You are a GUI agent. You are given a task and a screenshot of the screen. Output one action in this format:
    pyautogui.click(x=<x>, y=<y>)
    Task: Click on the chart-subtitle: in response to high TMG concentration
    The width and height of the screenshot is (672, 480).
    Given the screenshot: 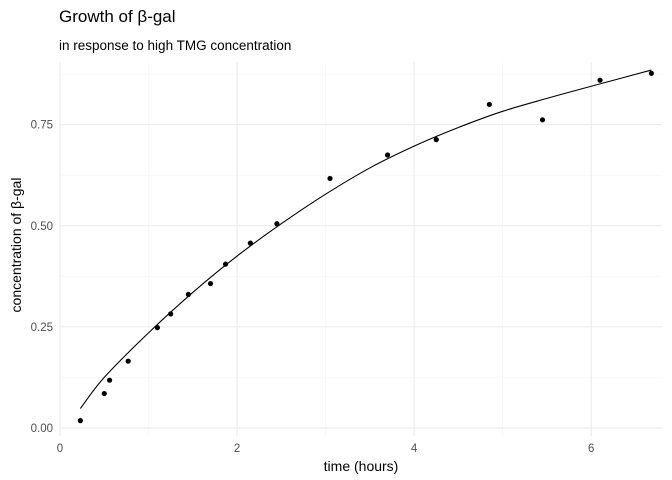 What is the action you would take?
    pyautogui.click(x=175, y=45)
    